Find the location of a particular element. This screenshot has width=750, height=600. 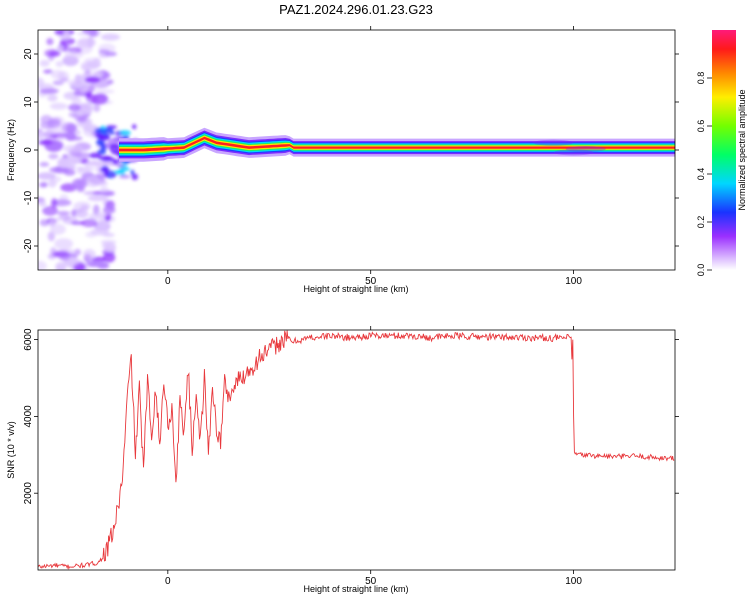

colorbar-tick-label: 0.2 is located at coordinates (701, 222).